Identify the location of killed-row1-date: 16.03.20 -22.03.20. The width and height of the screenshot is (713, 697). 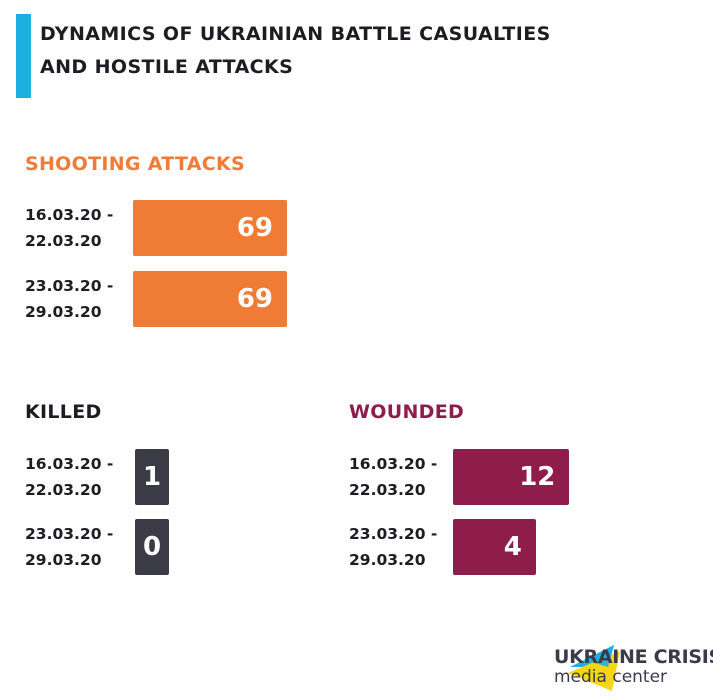
(69, 477).